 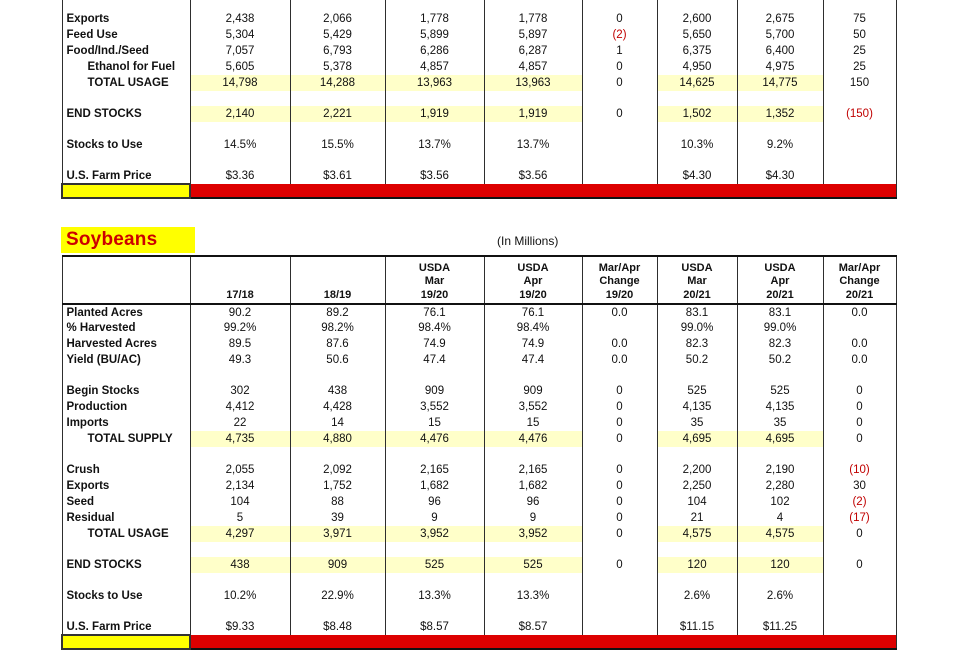 I want to click on cut-off-row, so click(x=479, y=5).